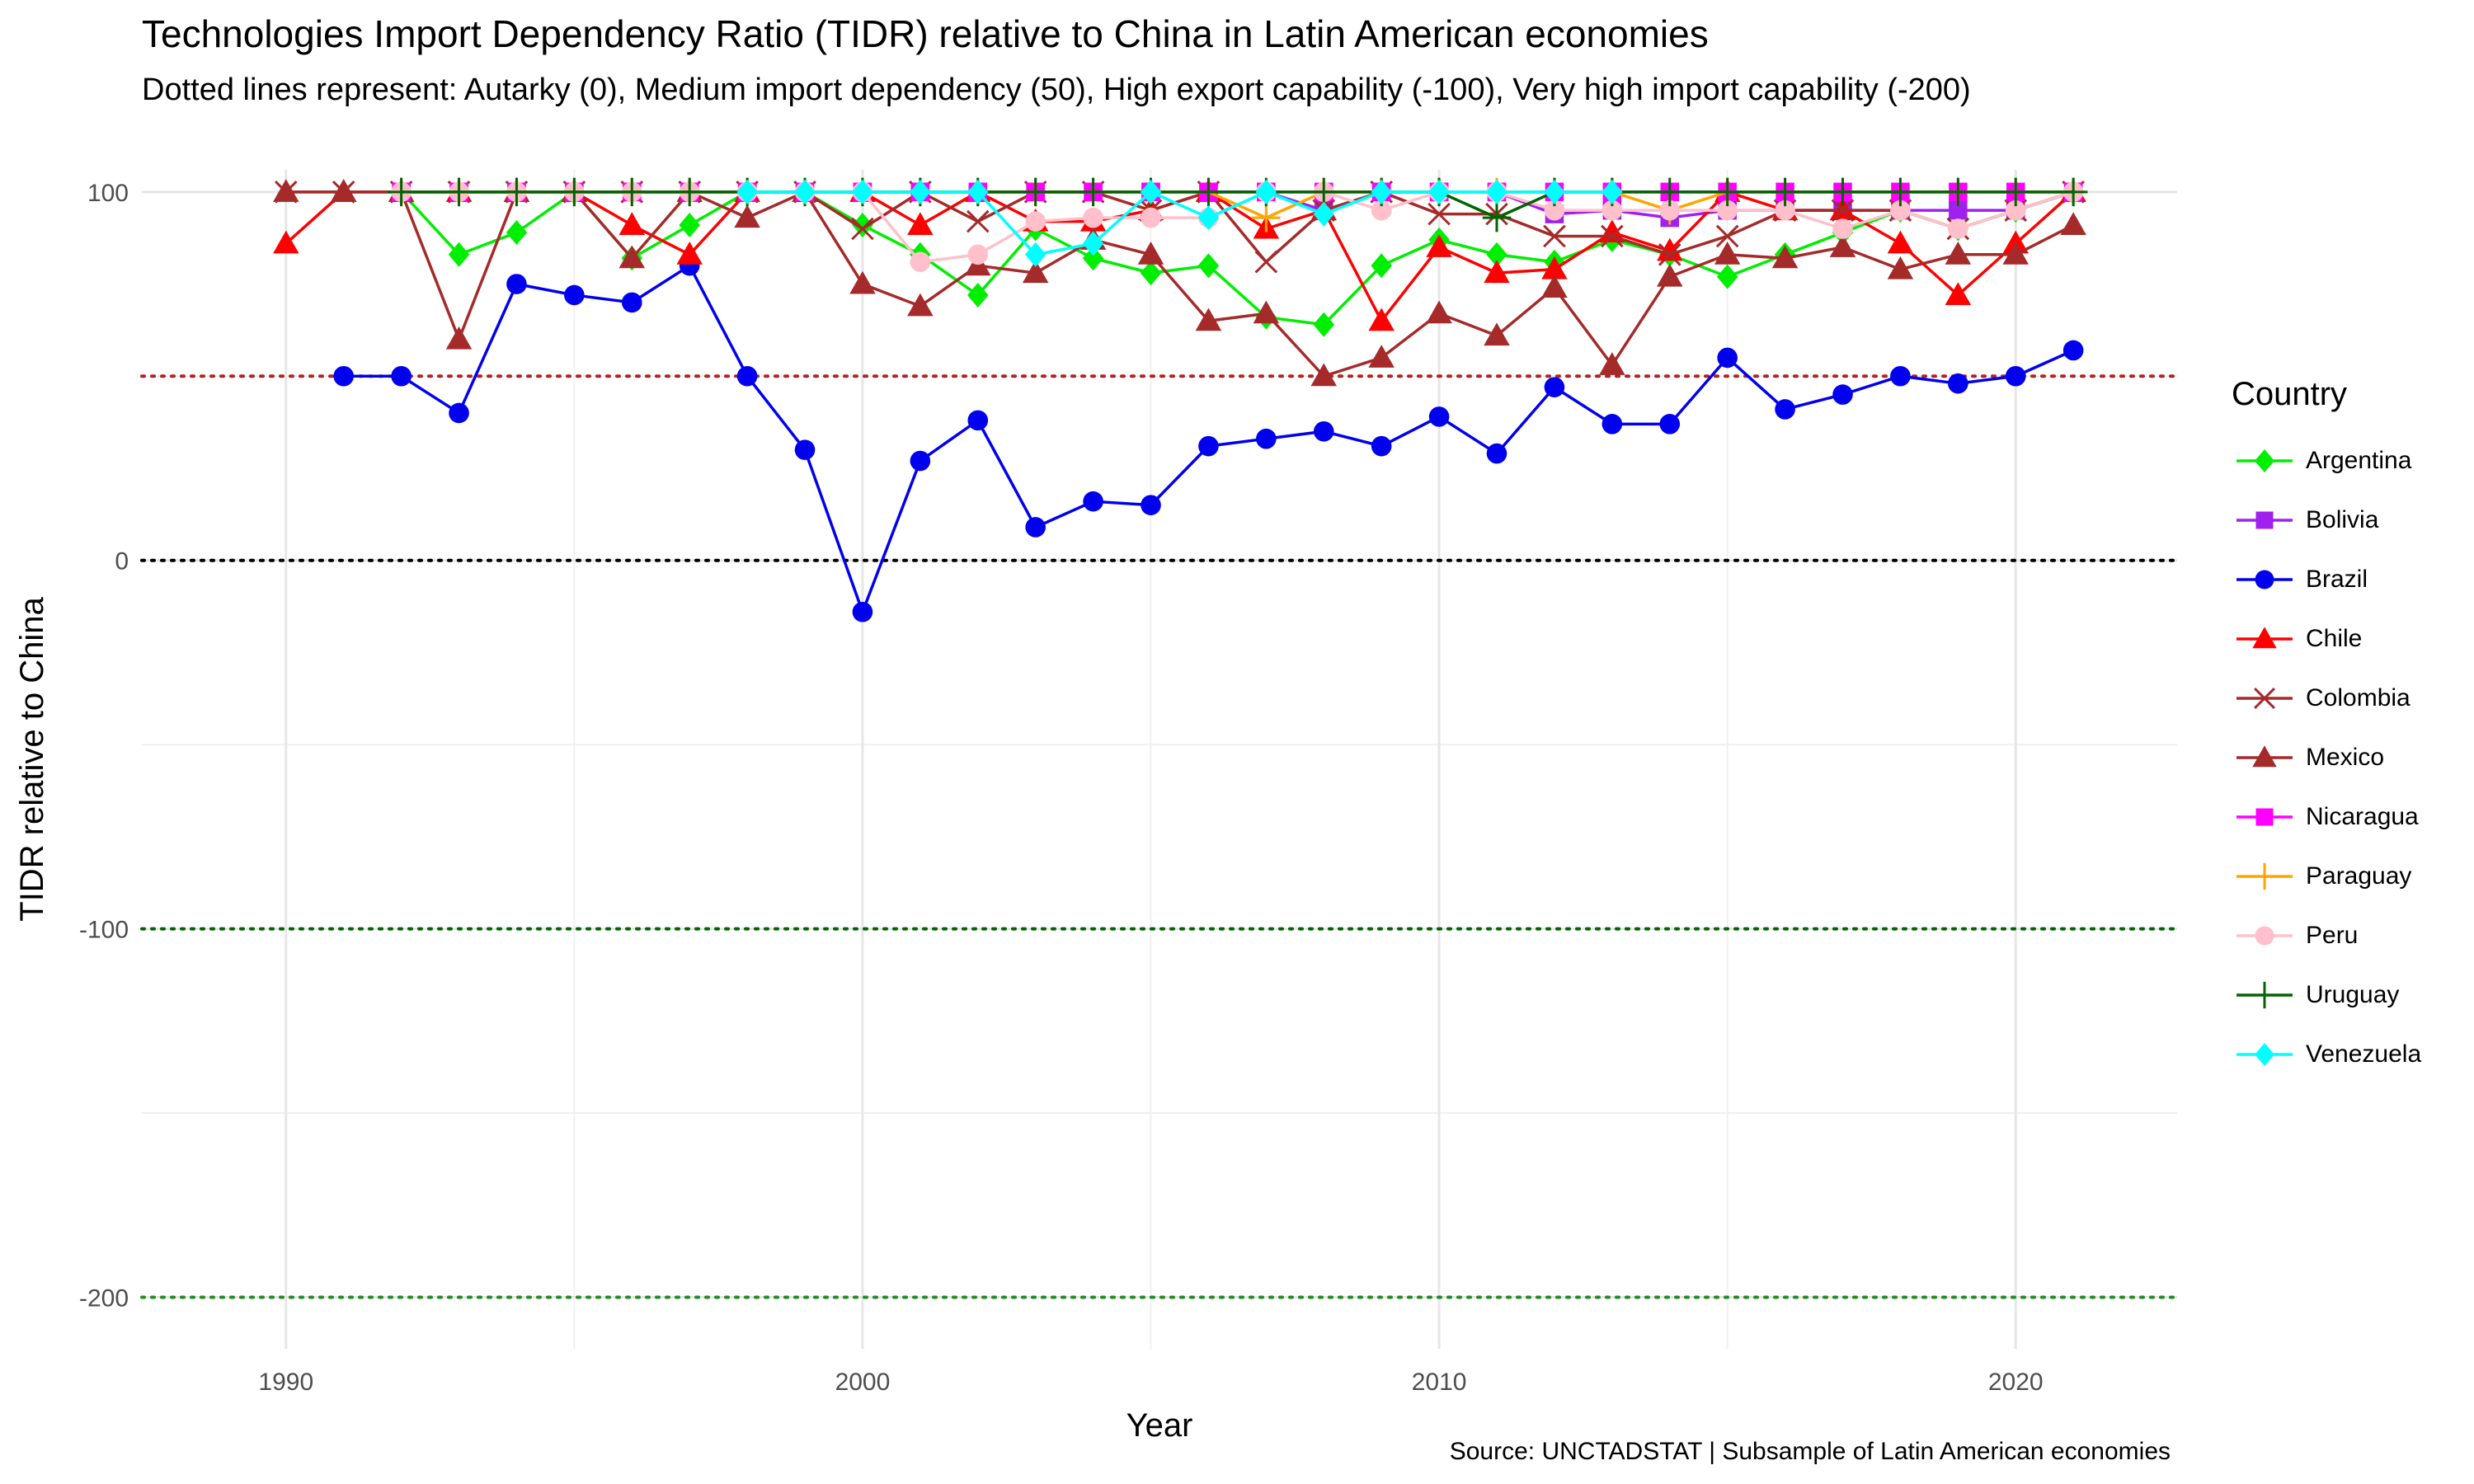 The width and height of the screenshot is (2474, 1484). What do you see at coordinates (2345, 757) in the screenshot?
I see `legend-label: Mexico` at bounding box center [2345, 757].